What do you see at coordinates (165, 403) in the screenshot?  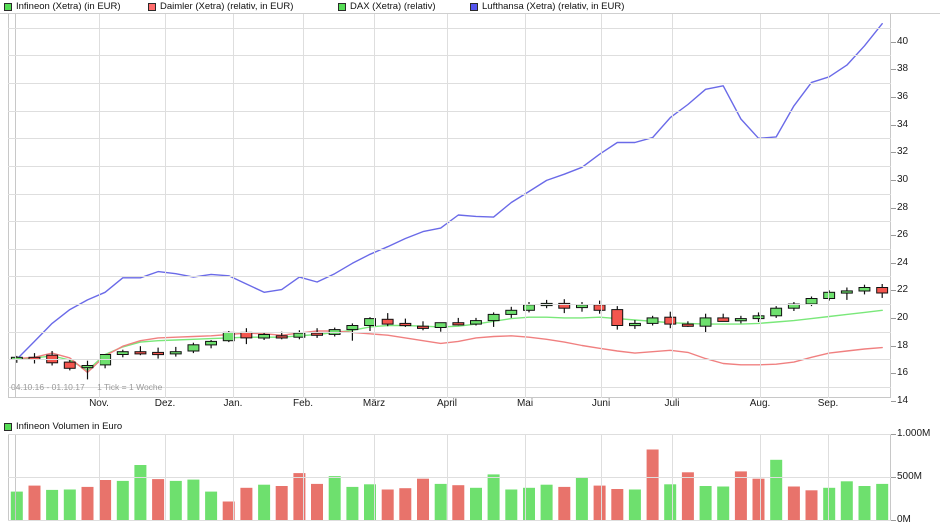 I see `x-axis-label: Dez.` at bounding box center [165, 403].